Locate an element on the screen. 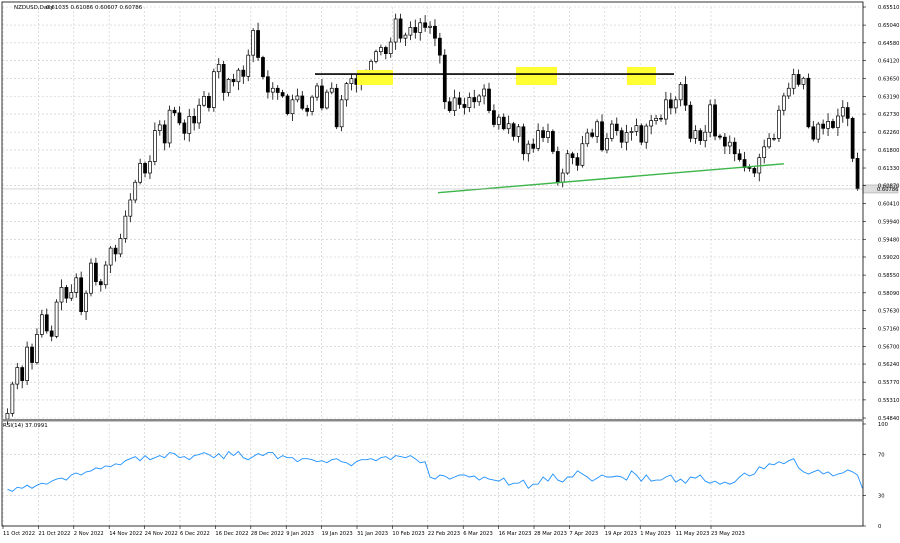 The width and height of the screenshot is (900, 543). x-tick-label: 2 Nov 2022 is located at coordinates (89, 534).